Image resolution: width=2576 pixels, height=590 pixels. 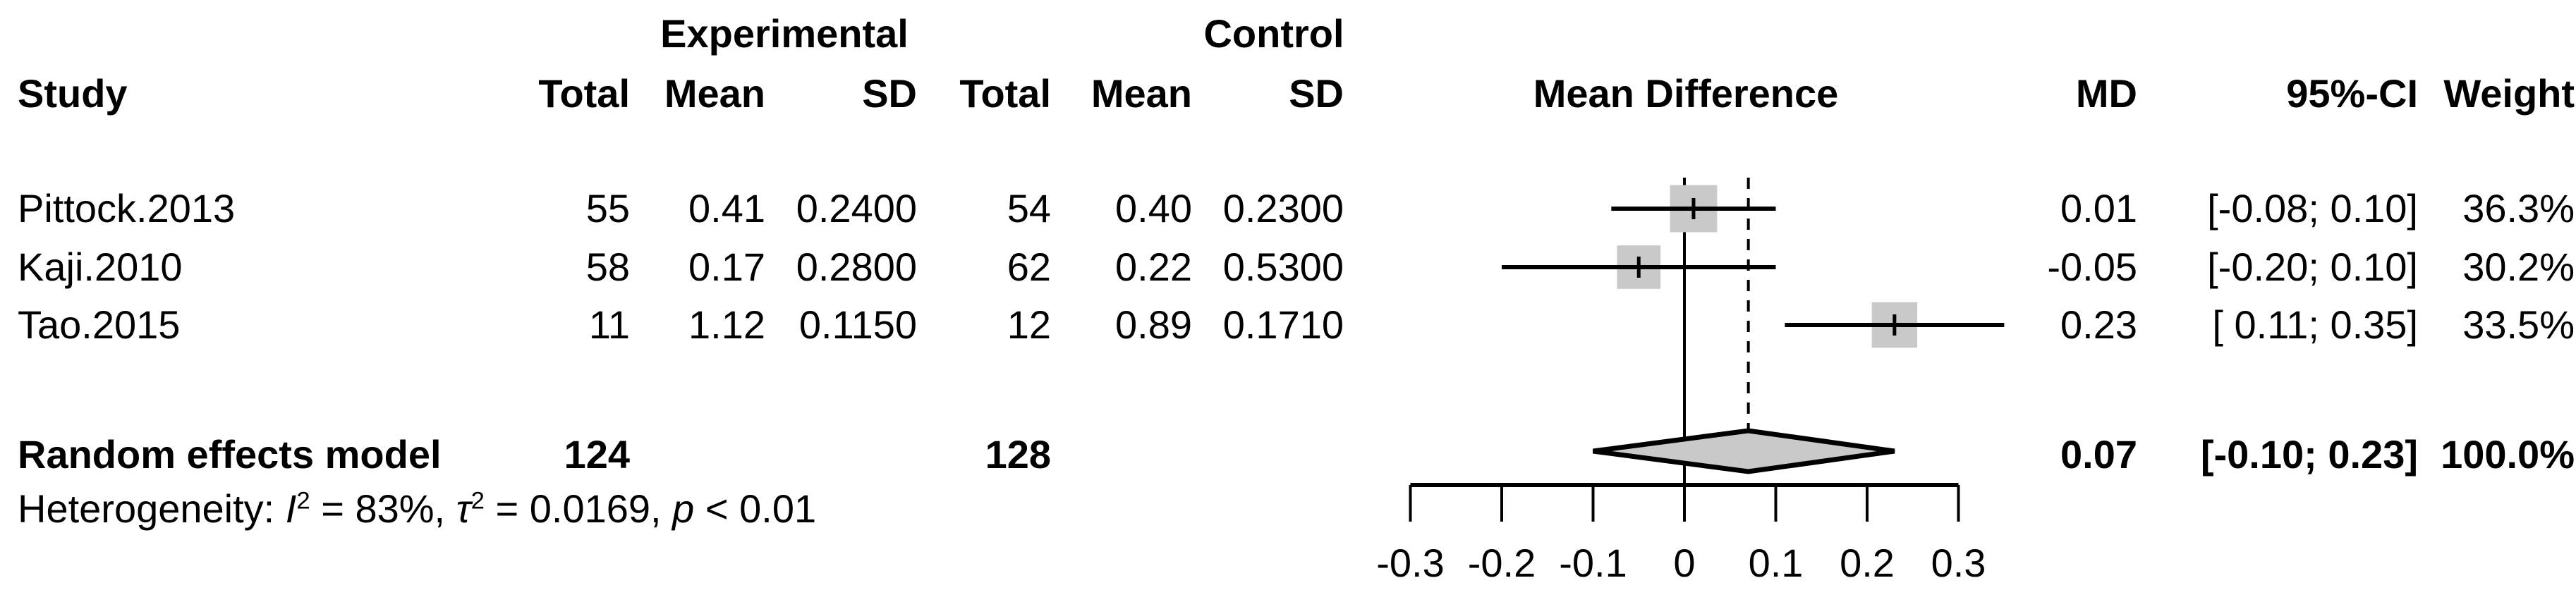 I want to click on exp-sd-value: 0.1150, so click(x=857, y=324).